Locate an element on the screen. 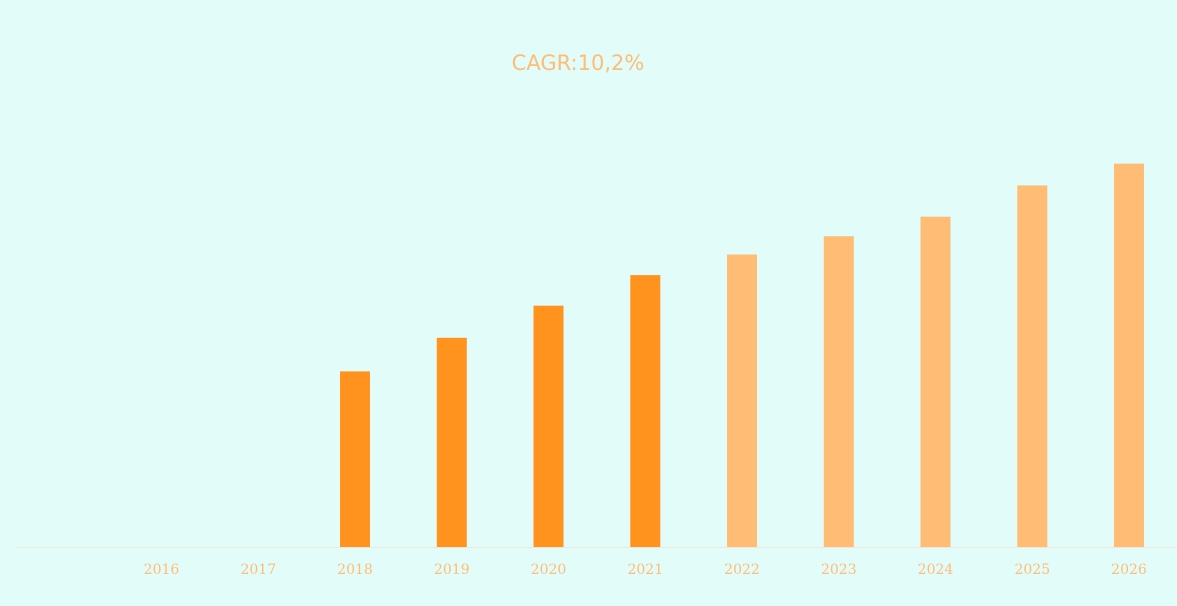  bar-2023 is located at coordinates (838, 391).